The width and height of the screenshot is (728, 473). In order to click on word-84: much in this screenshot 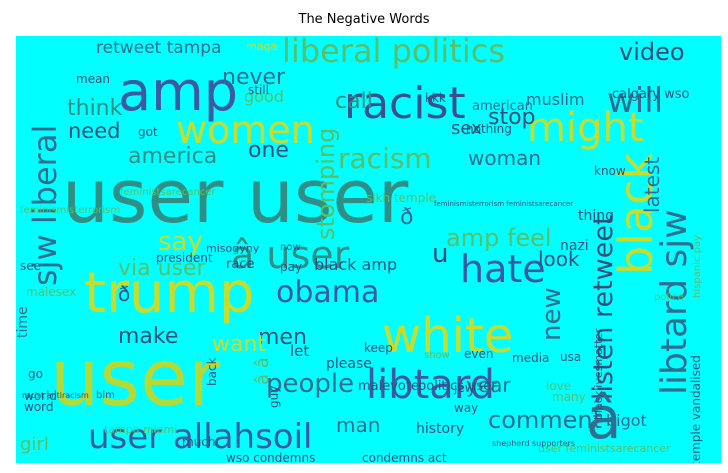, I will do `click(199, 442)`.